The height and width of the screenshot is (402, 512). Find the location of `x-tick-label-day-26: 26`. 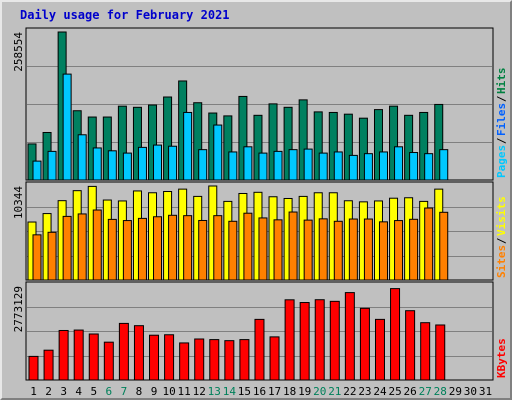

x-tick-label-day-26: 26 is located at coordinates (410, 391).